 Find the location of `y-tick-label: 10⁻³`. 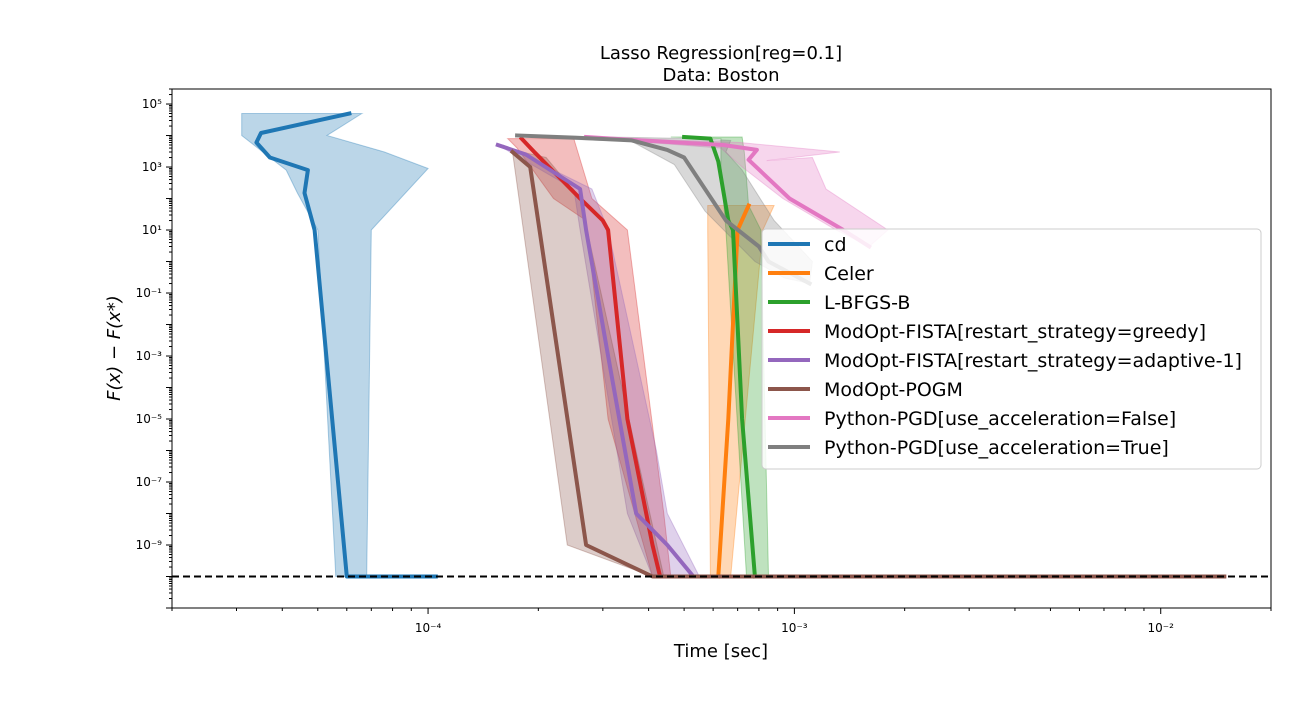

y-tick-label: 10⁻³ is located at coordinates (149, 356).